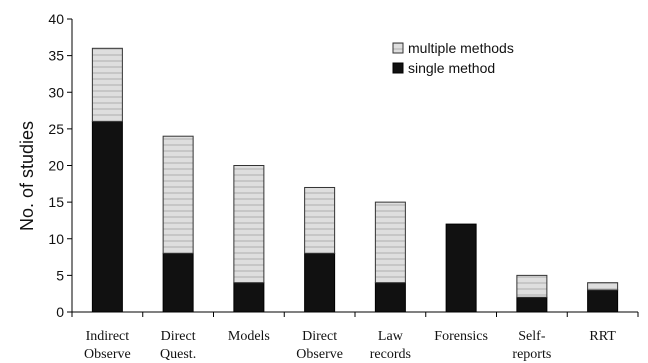  What do you see at coordinates (461, 336) in the screenshot?
I see `x-category-label: Forensics` at bounding box center [461, 336].